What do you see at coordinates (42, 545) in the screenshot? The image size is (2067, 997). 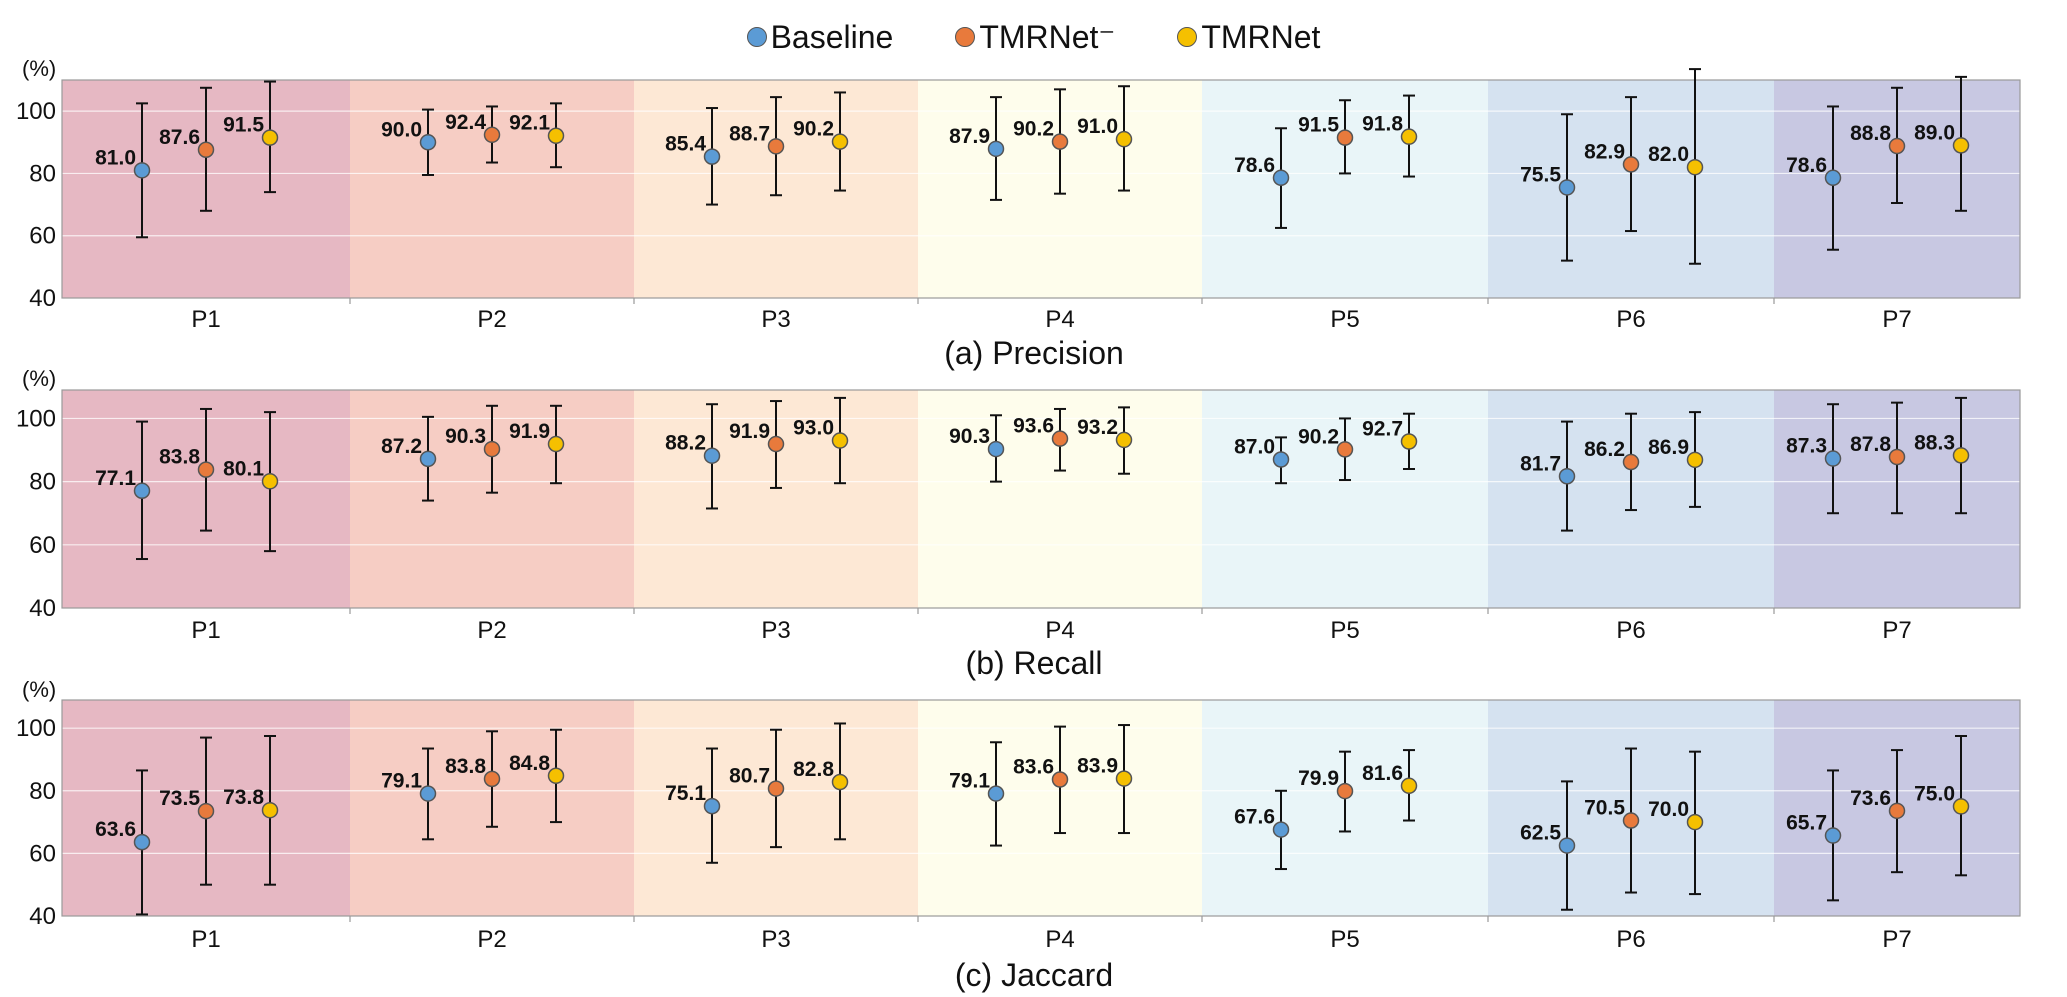 I see `panel-2-y-tick-label-60: 60` at bounding box center [42, 545].